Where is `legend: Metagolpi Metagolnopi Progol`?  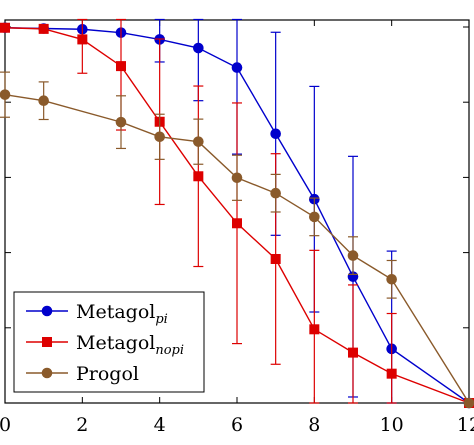
legend: Metagolpi Metagolnopi Progol is located at coordinates (109, 342).